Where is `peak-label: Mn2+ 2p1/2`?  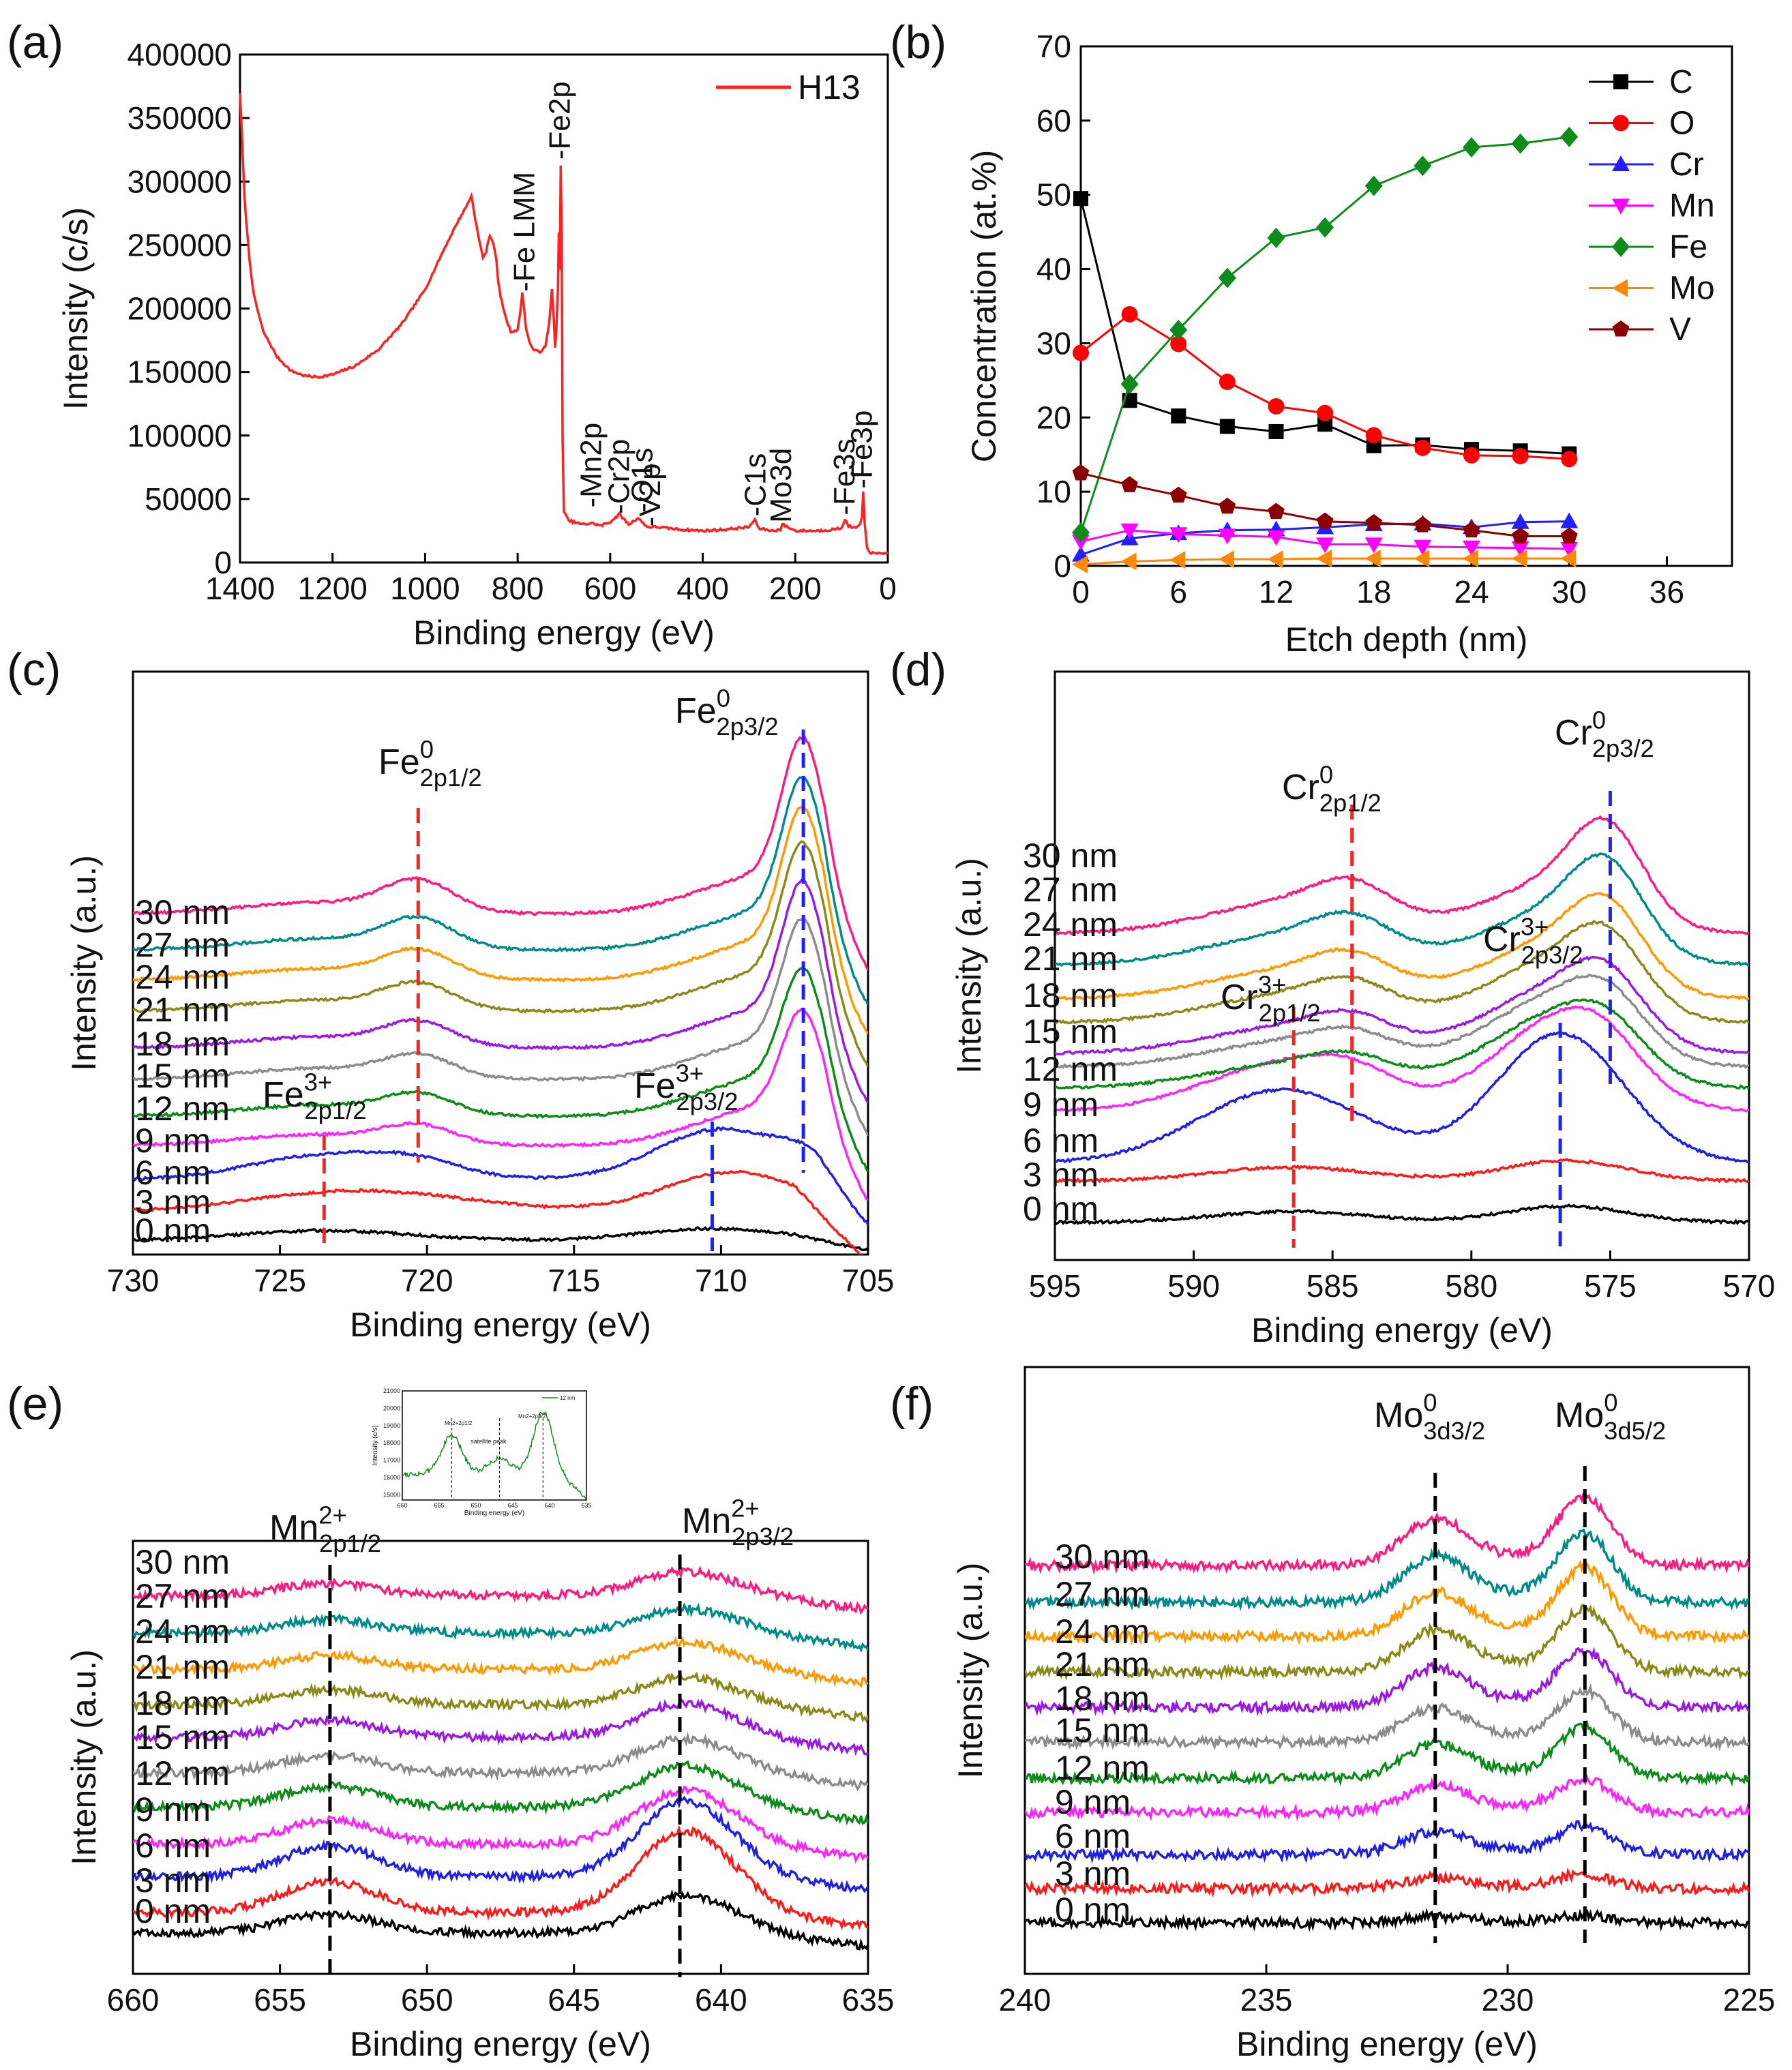 peak-label: Mn2+ 2p1/2 is located at coordinates (325, 1529).